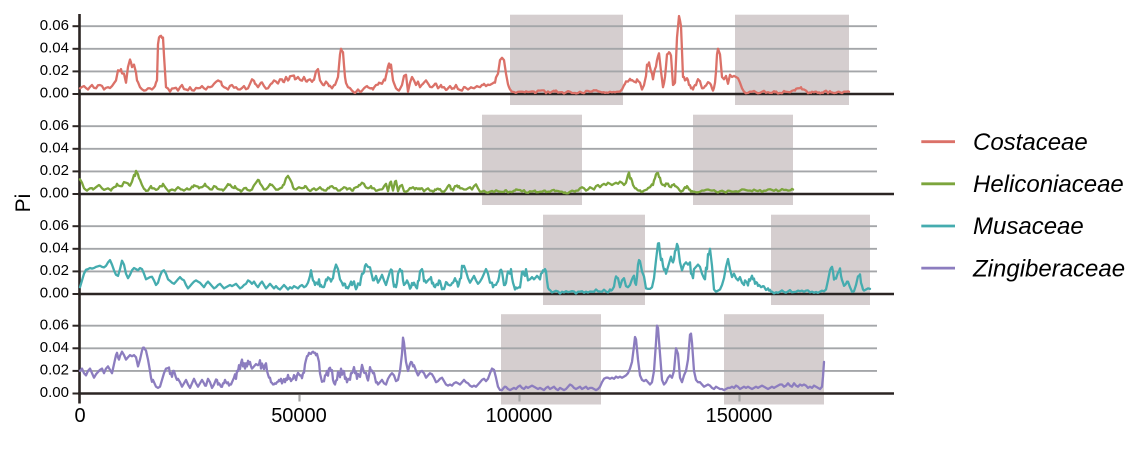  Describe the element at coordinates (519, 416) in the screenshot. I see `svg-text: 100000` at that location.